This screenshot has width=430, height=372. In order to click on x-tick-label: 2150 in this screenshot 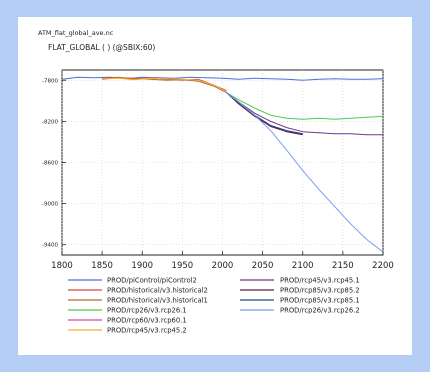, I will do `click(343, 266)`.